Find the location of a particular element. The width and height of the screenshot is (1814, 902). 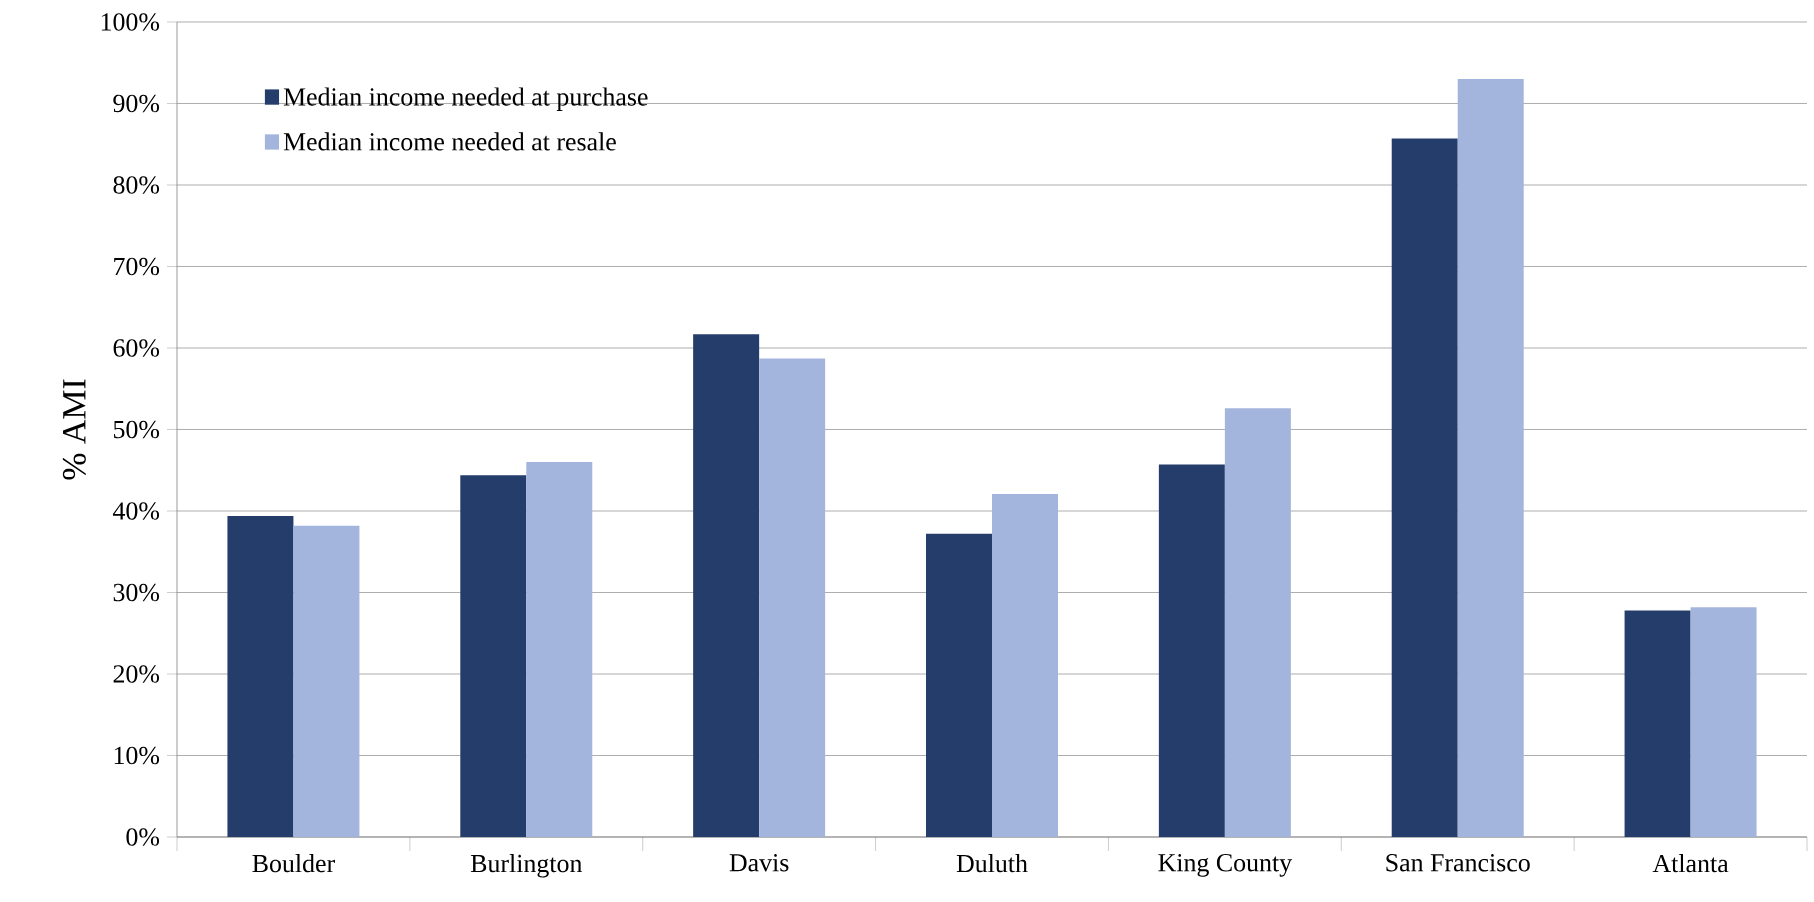

y-tick-label: 100% is located at coordinates (130, 22).